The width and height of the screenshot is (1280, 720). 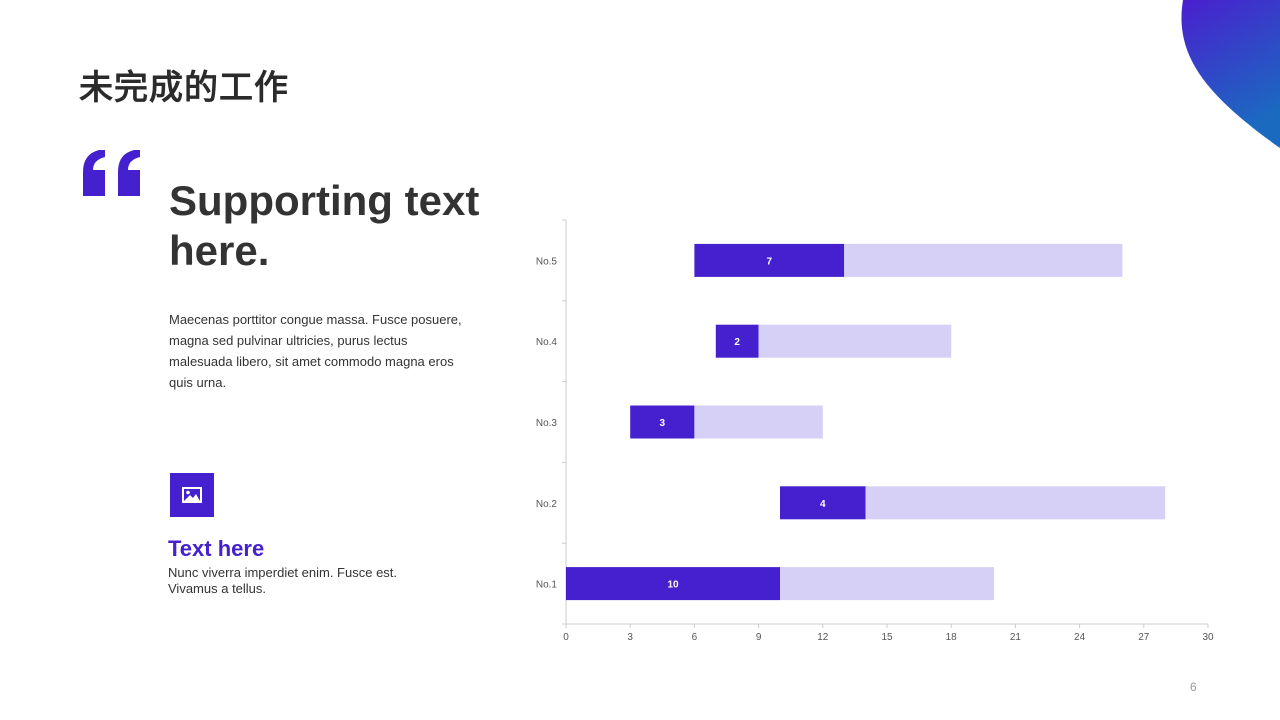 I want to click on y-tick-label: No.4, so click(x=547, y=342).